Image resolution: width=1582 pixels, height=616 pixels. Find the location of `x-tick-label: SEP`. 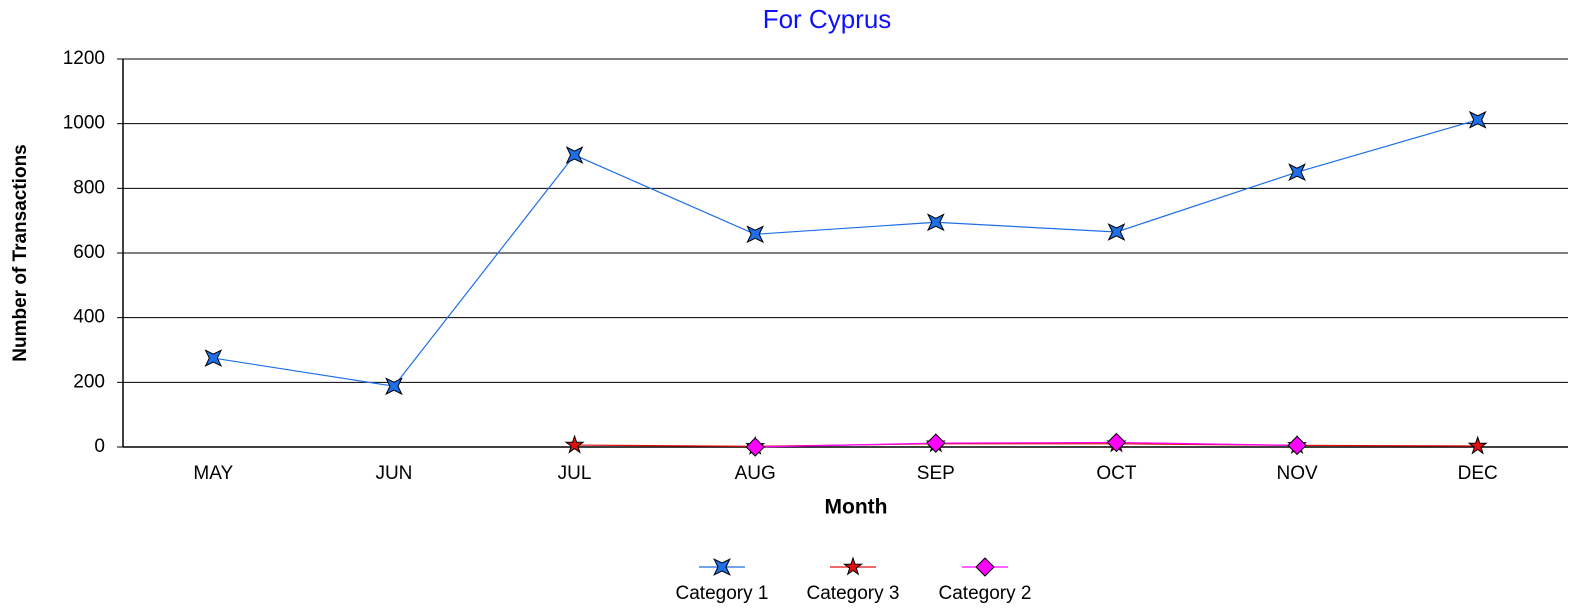

x-tick-label: SEP is located at coordinates (936, 473).